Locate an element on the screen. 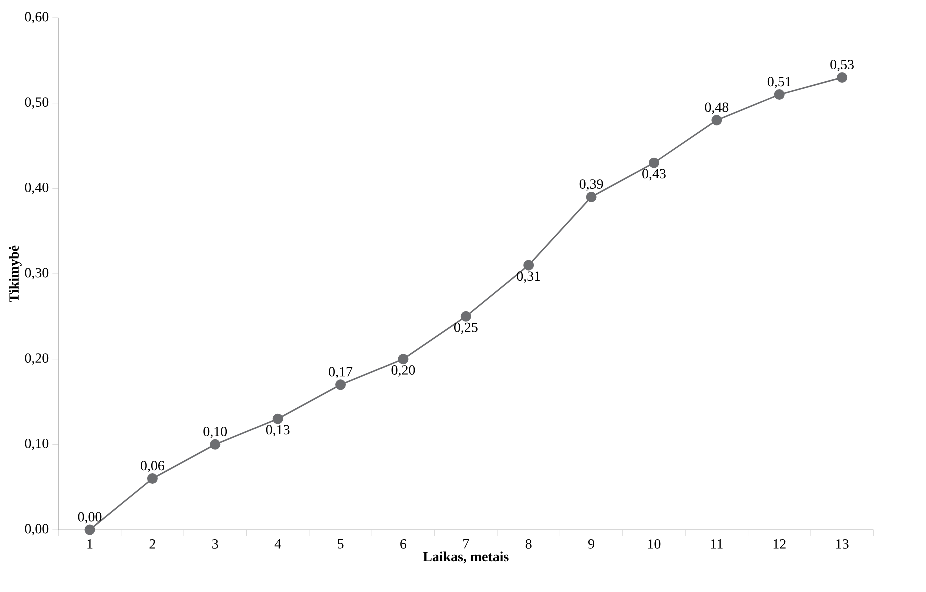 Image resolution: width=926 pixels, height=592 pixels. data-label: 0,51 is located at coordinates (779, 83).